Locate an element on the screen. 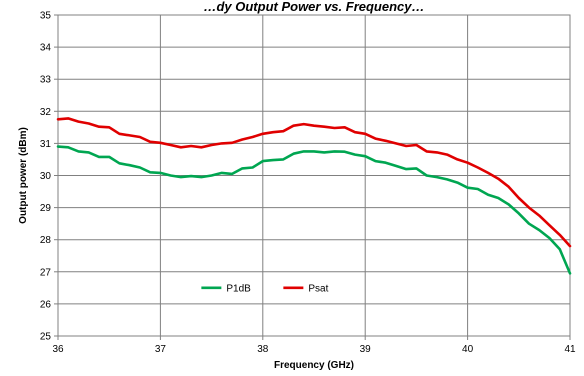 The width and height of the screenshot is (584, 376). y-tick-label: 31 is located at coordinates (46, 144).